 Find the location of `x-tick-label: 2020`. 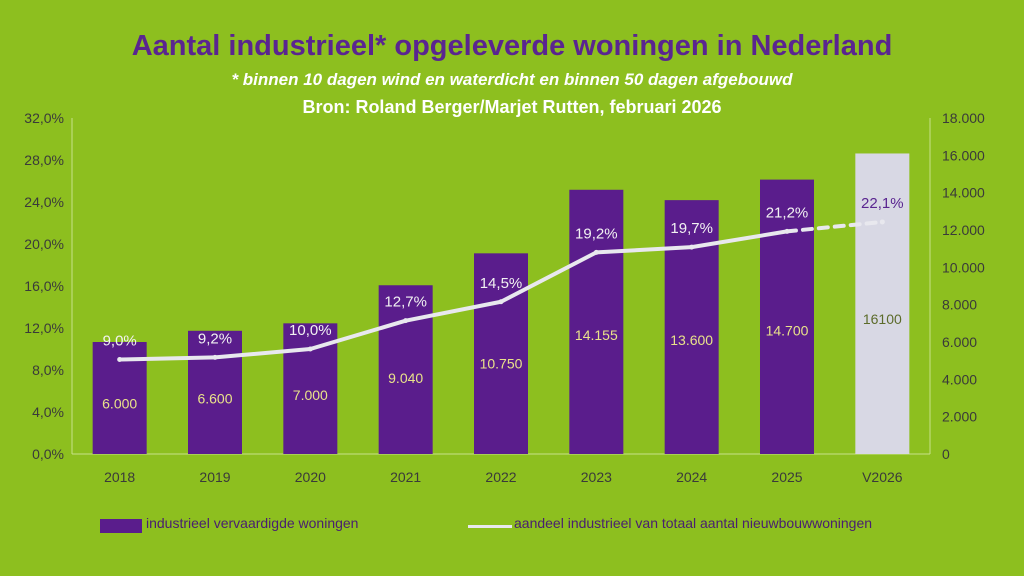

x-tick-label: 2020 is located at coordinates (310, 477).